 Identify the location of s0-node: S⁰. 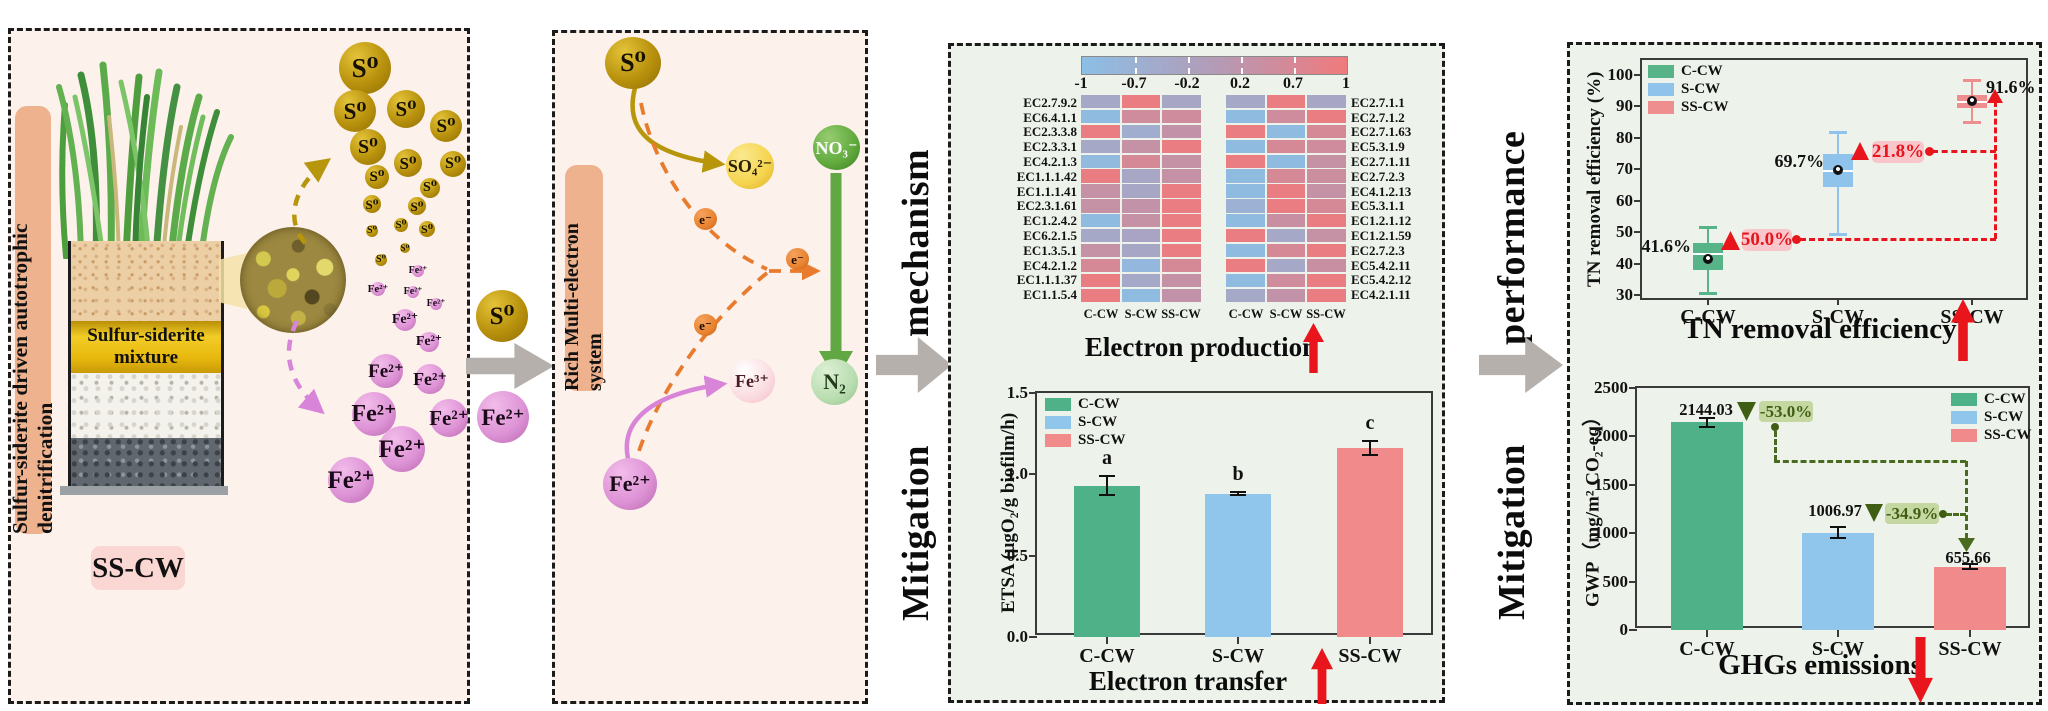
(633, 63).